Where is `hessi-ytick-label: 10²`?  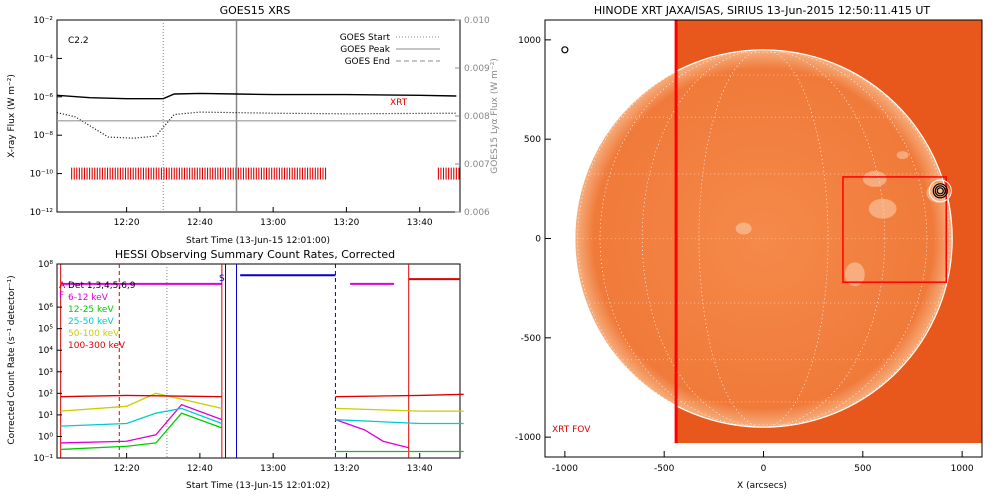 hessi-ytick-label: 10² is located at coordinates (45, 394).